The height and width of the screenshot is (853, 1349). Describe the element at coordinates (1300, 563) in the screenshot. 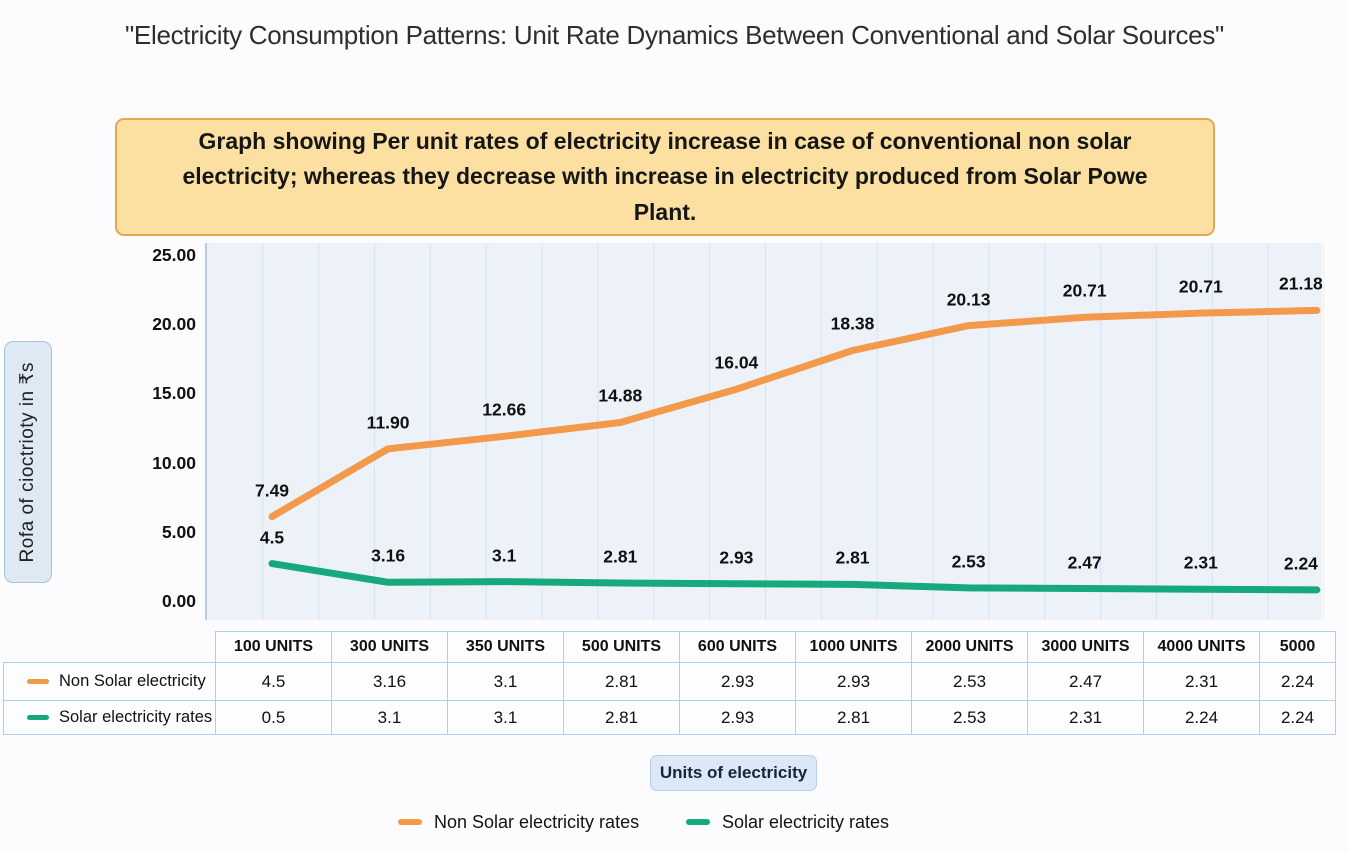

I see `solar-value-label: 2.24` at that location.